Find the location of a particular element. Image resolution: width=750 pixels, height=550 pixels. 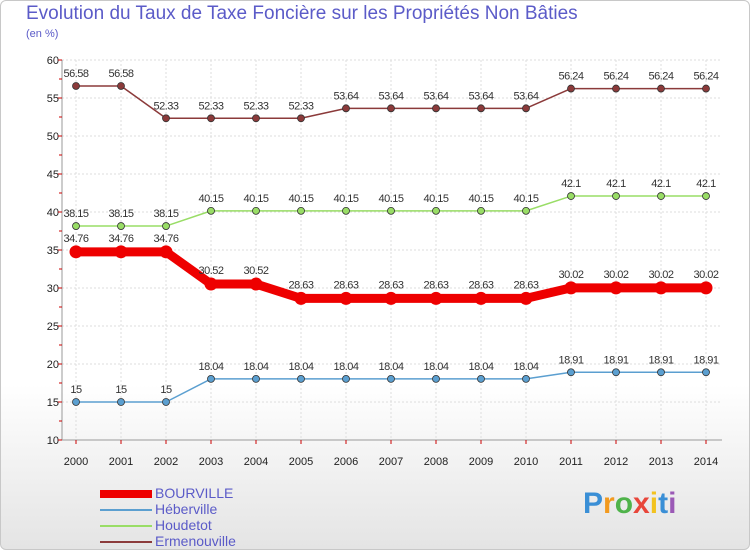

x-tick-label: 2002 is located at coordinates (166, 462).